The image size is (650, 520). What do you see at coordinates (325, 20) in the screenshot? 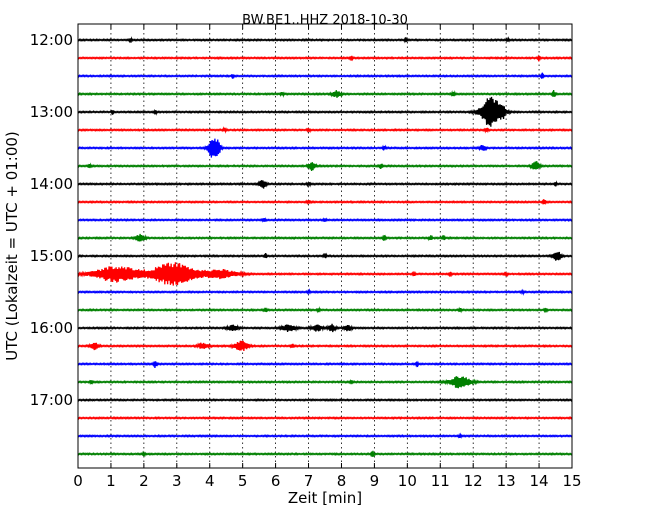
I see `chart-title: BW.BE1..HHZ 2018-10-30` at bounding box center [325, 20].